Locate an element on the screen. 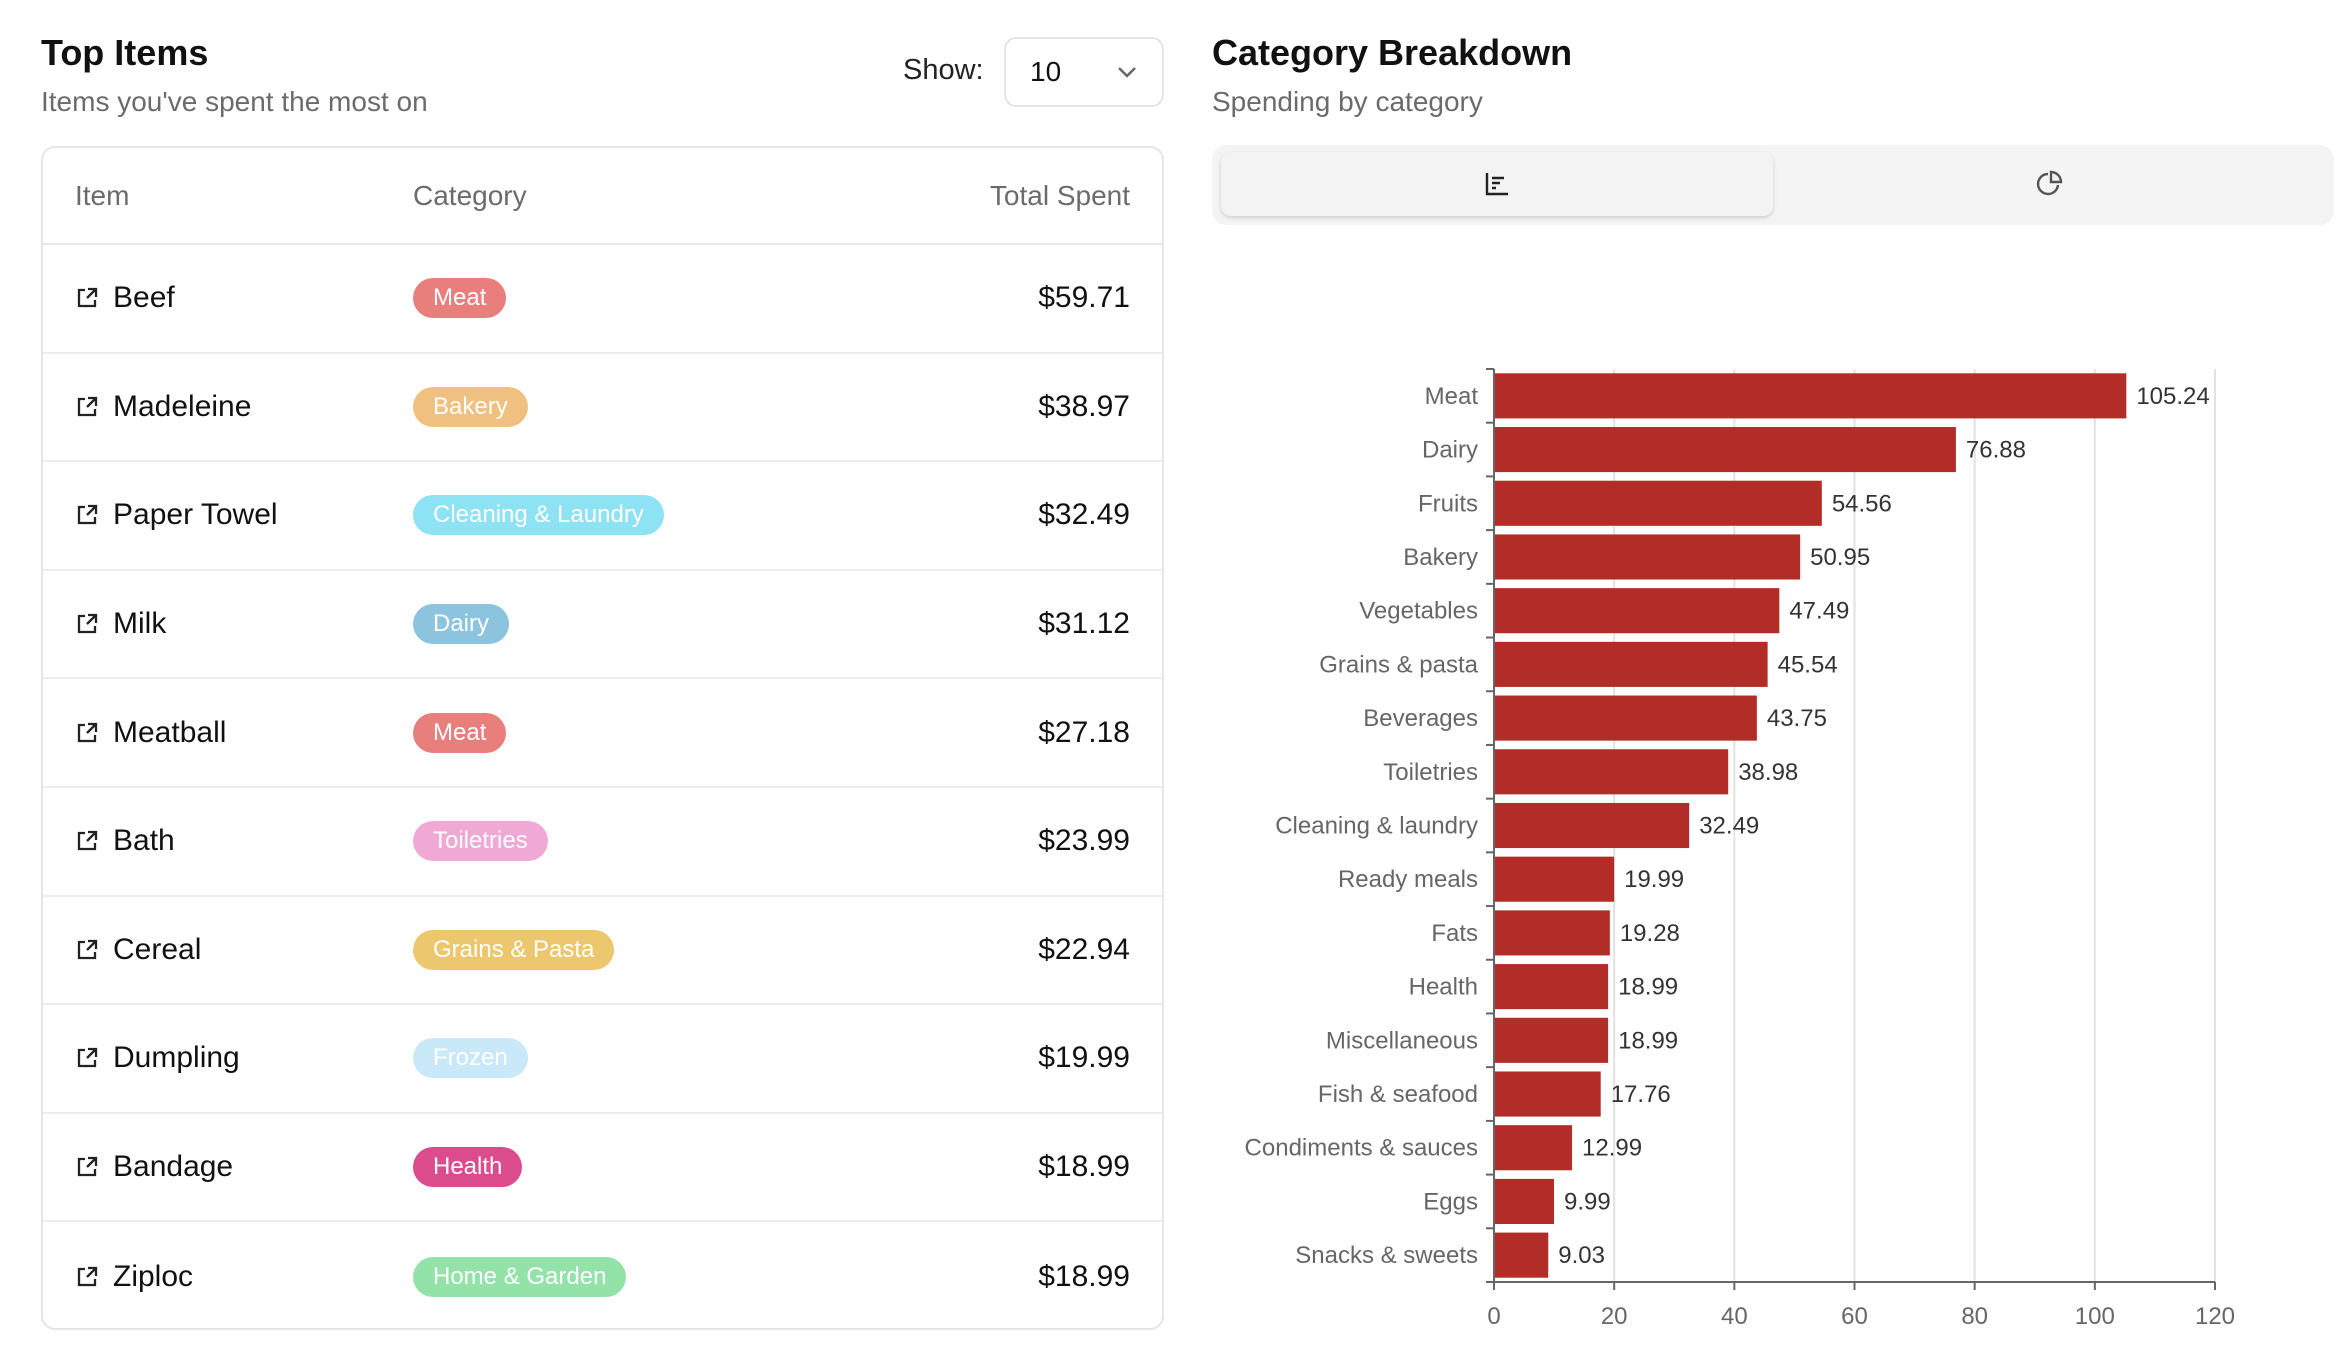 Image resolution: width=2352 pixels, height=1372 pixels. table-row: Milk Dairy $31.12 is located at coordinates (602, 625).